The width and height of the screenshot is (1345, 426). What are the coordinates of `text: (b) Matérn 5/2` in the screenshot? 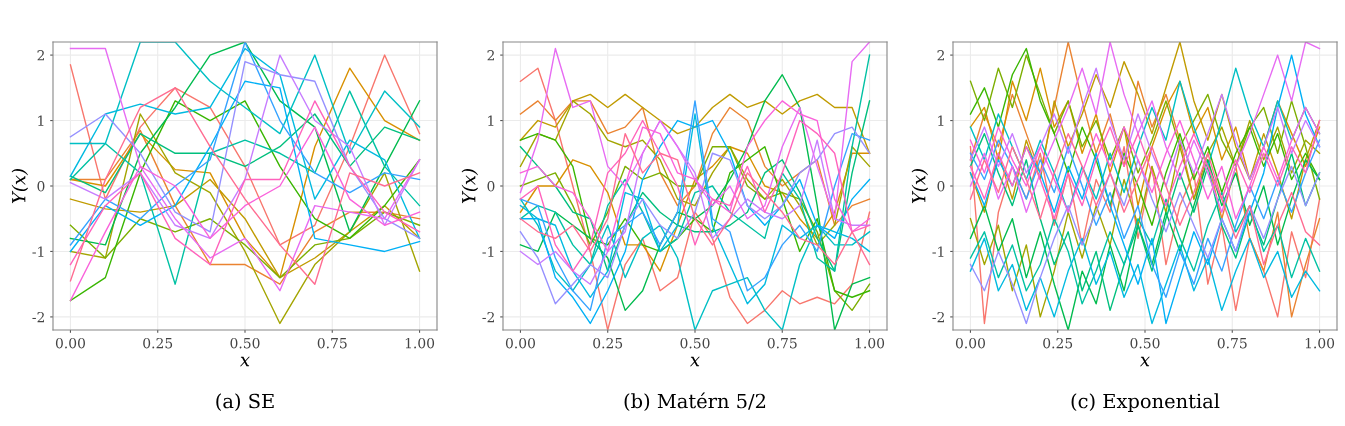 It's located at (695, 402).